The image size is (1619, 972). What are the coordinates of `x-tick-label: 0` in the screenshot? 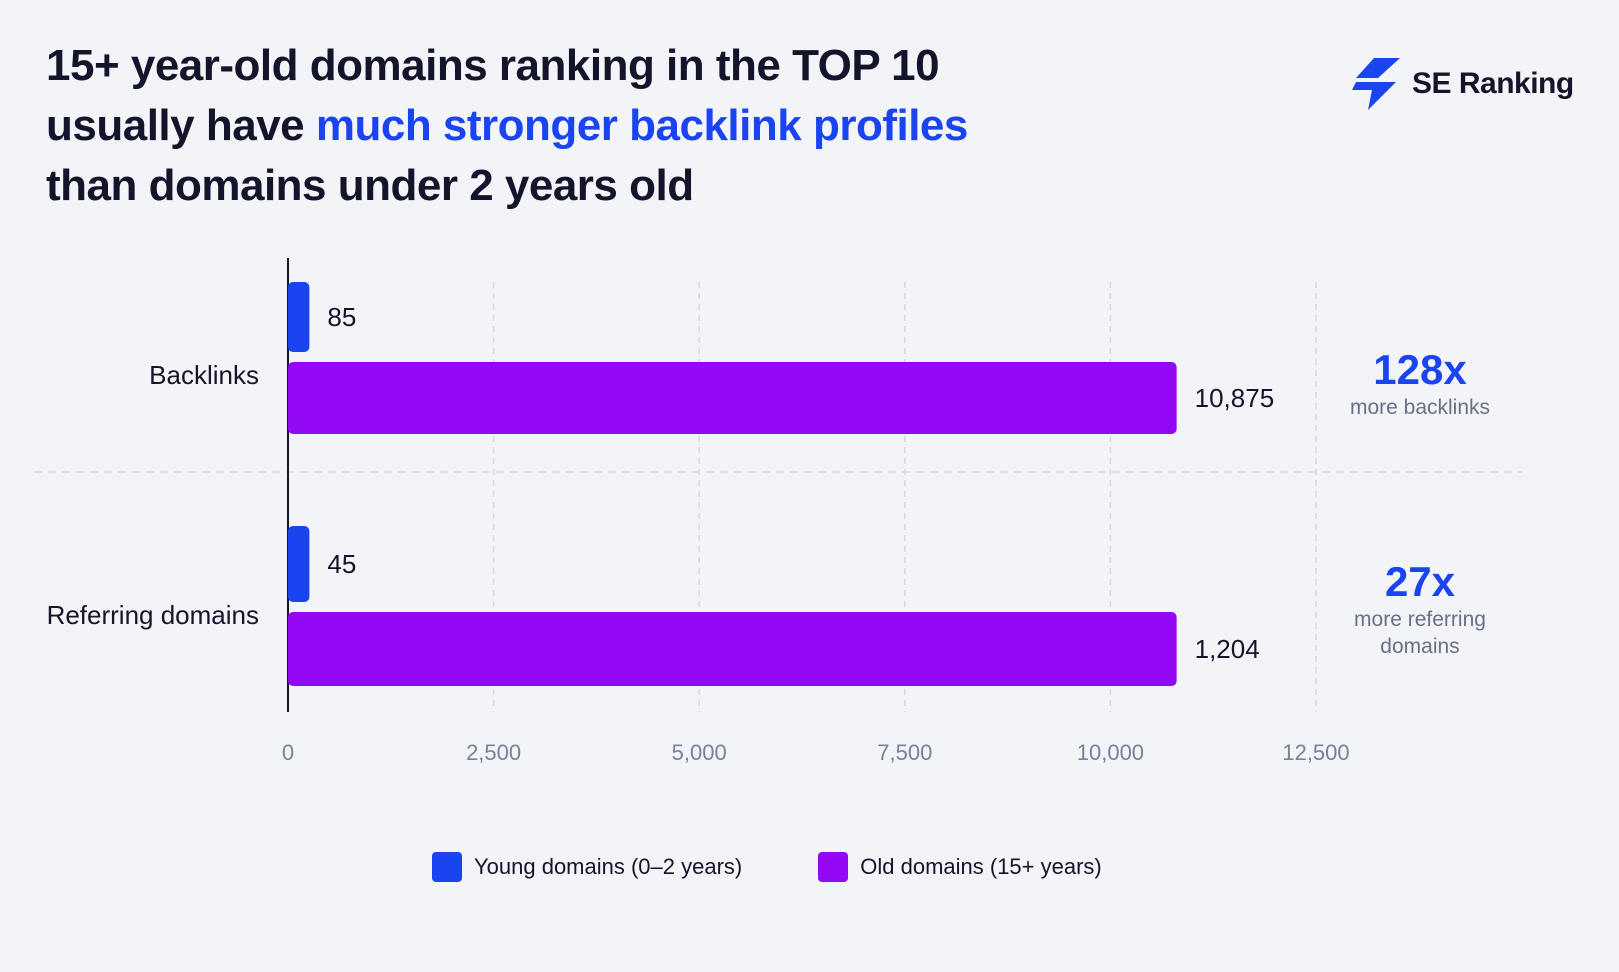 It's located at (288, 752).